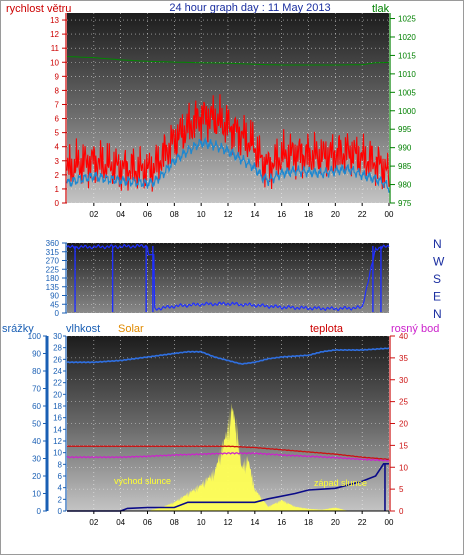  Describe the element at coordinates (57, 453) in the screenshot. I see `humidity-tick-label: 10` at that location.